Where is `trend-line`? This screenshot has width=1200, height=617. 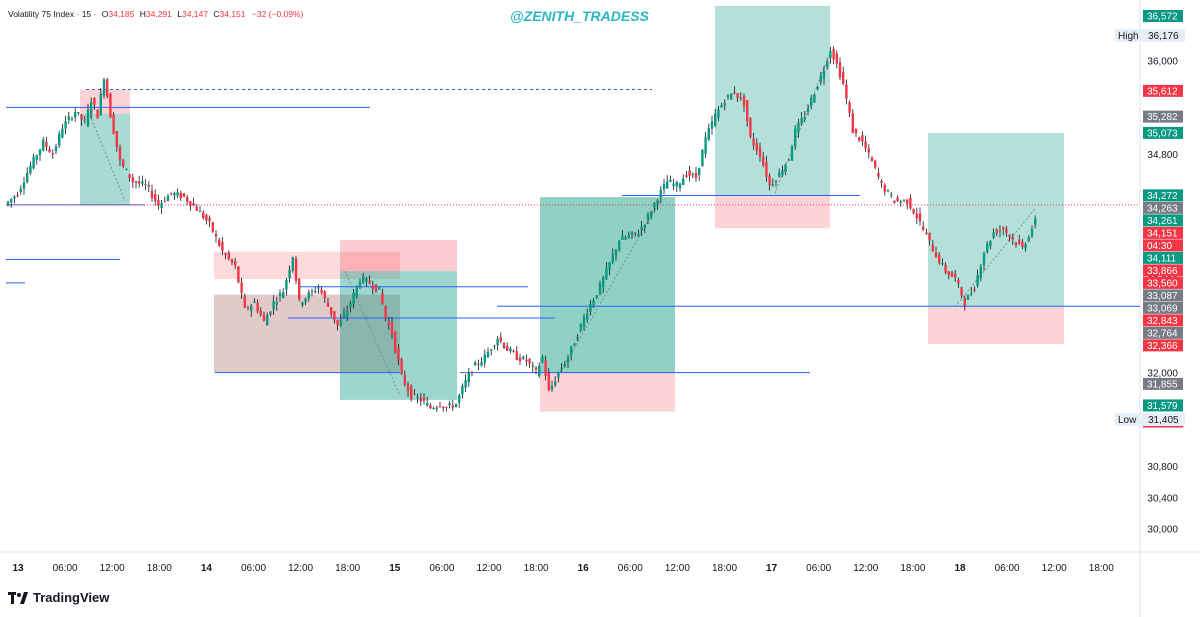
trend-line is located at coordinates (107, 158).